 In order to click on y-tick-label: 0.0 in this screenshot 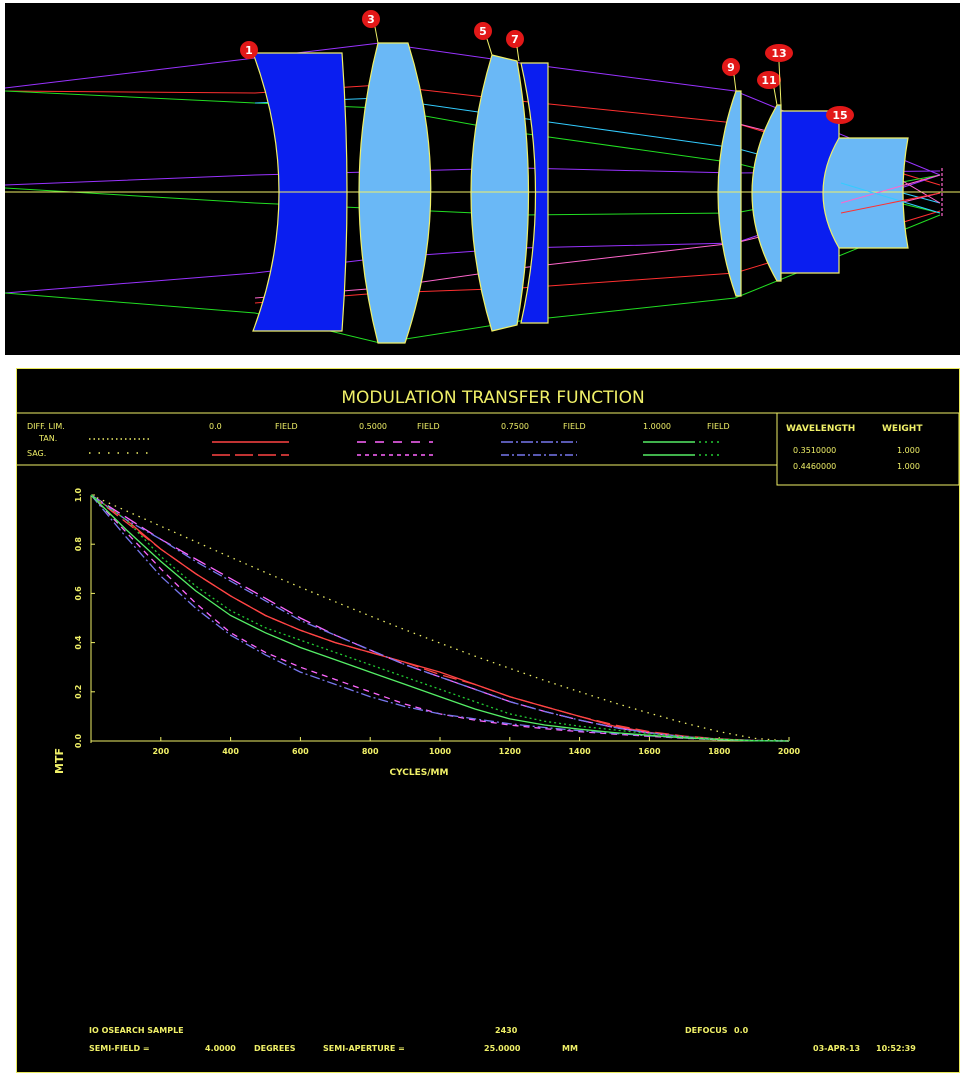, I will do `click(78, 740)`.